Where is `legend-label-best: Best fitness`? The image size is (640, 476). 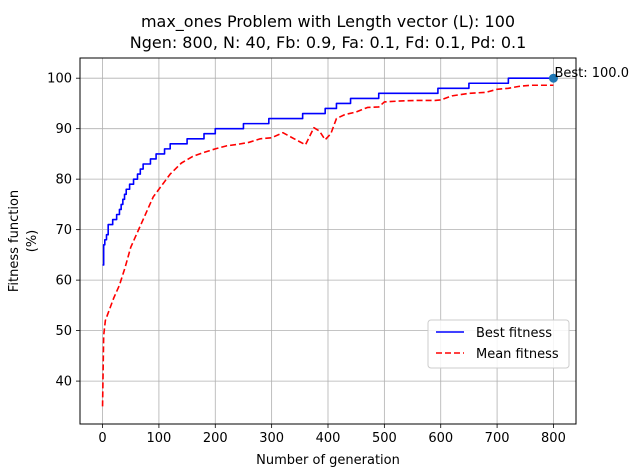
legend-label-best: Best fitness is located at coordinates (514, 333).